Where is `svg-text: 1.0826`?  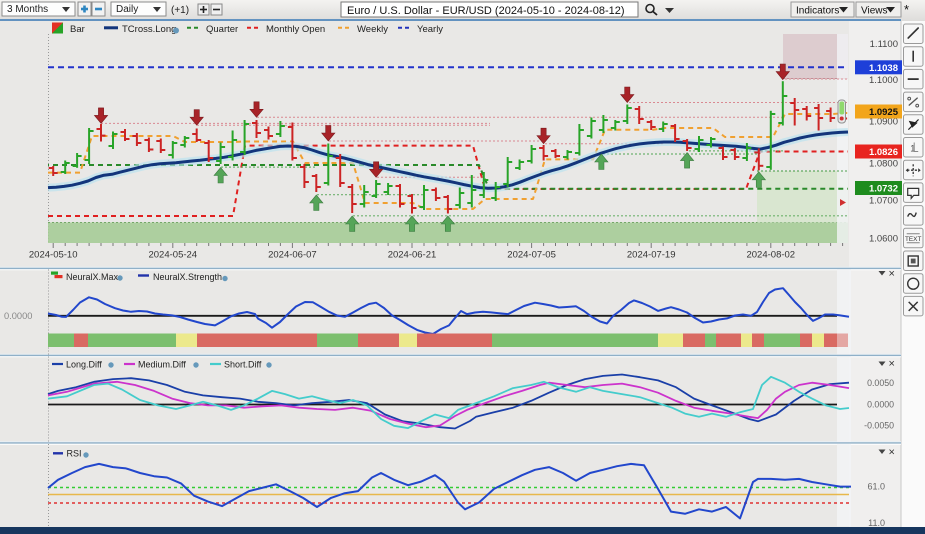 svg-text: 1.0826 is located at coordinates (883, 152).